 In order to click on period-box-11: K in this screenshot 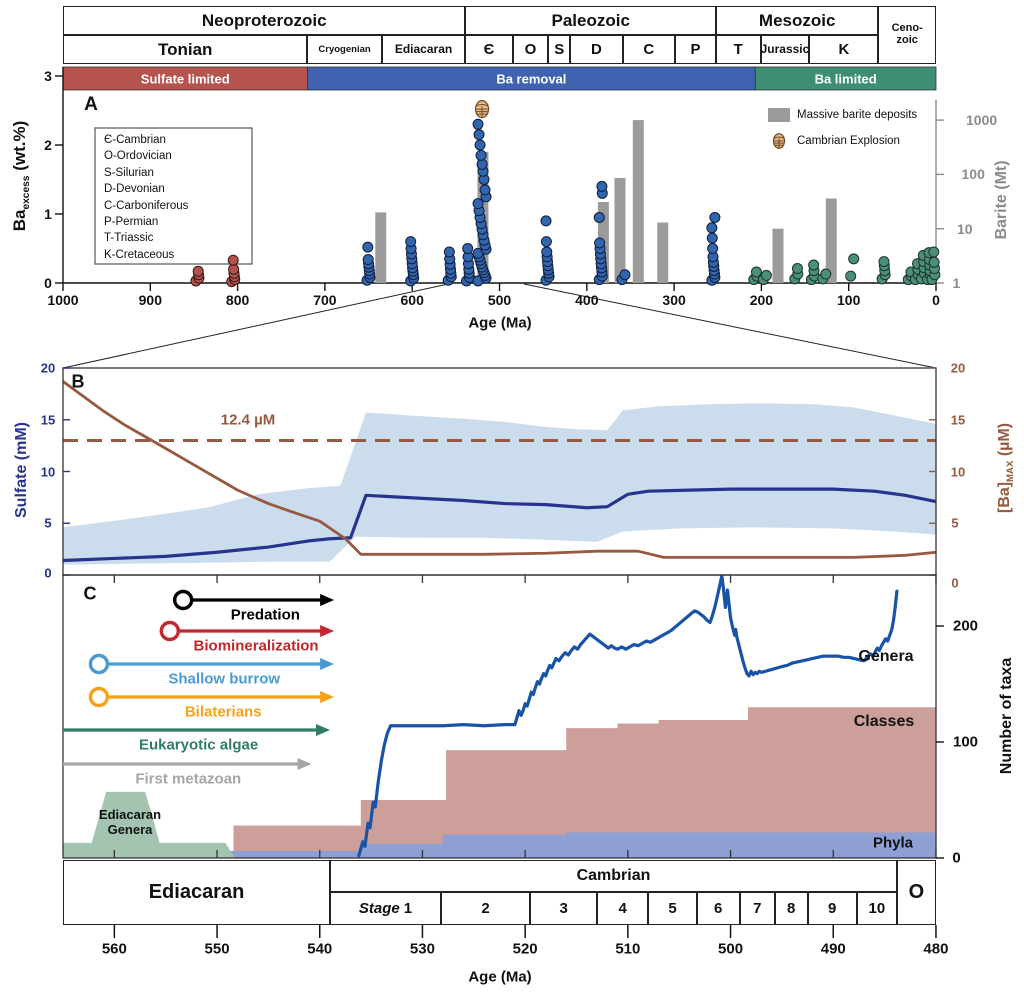, I will do `click(844, 49)`.